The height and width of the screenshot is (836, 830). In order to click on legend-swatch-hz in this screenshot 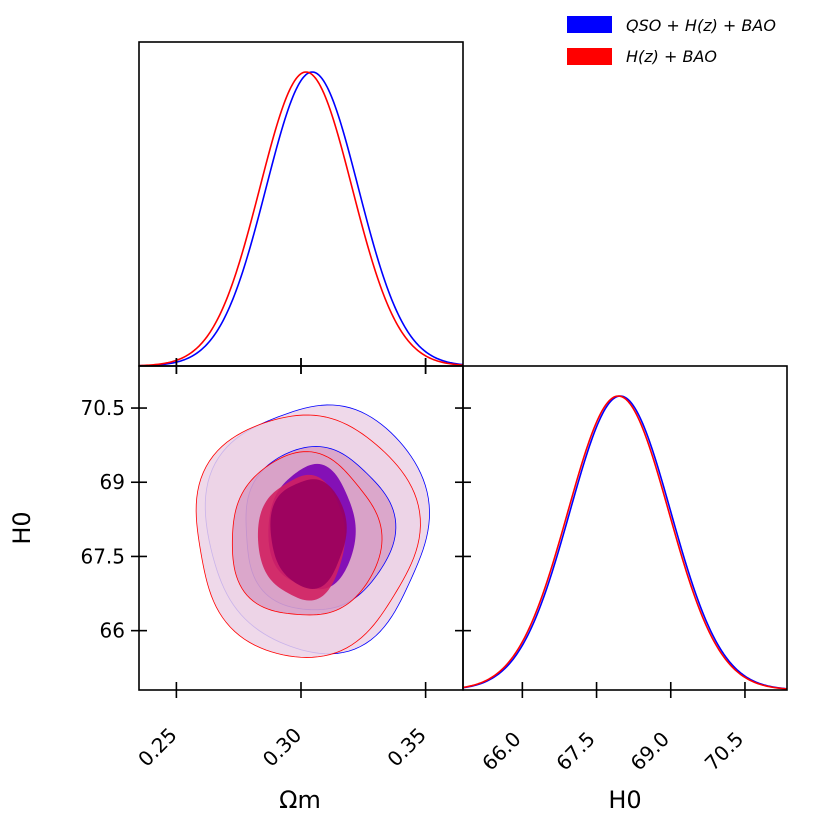, I will do `click(589, 56)`.